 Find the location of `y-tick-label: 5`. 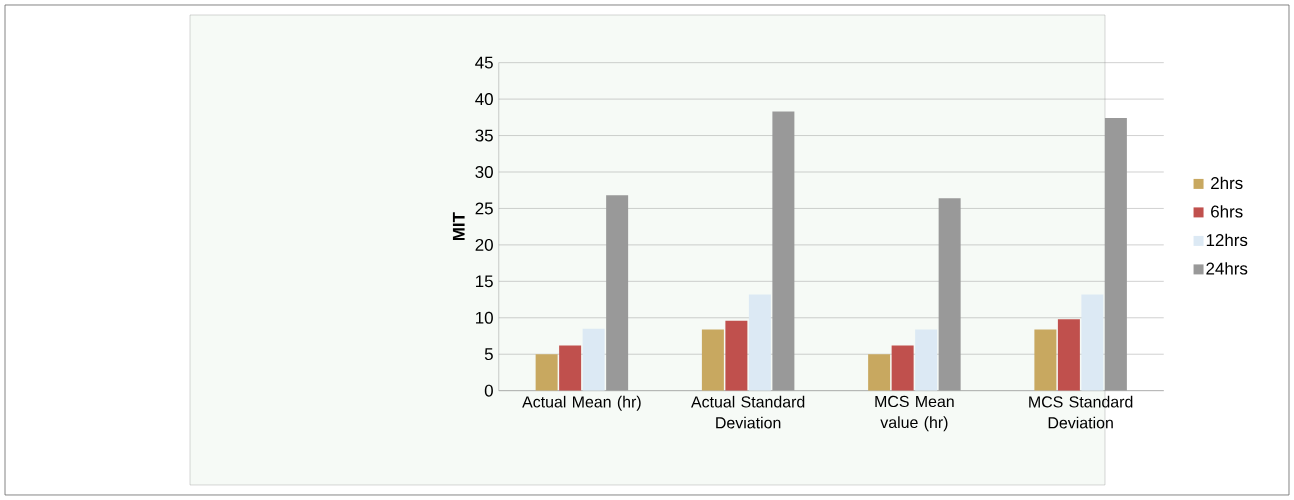

y-tick-label: 5 is located at coordinates (488, 354).